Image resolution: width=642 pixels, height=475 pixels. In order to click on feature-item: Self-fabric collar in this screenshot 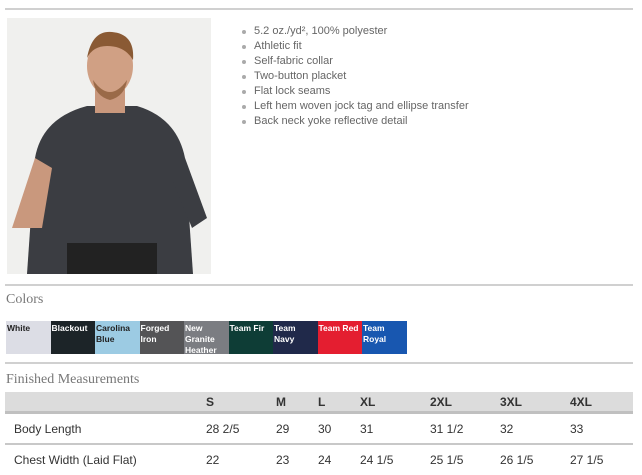, I will do `click(354, 61)`.